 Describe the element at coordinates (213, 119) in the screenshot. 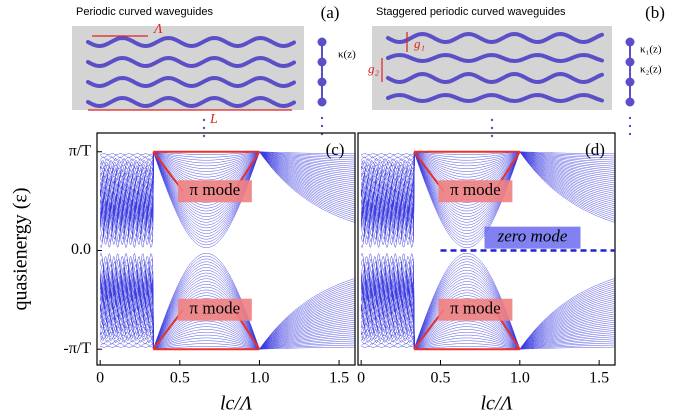

I see `length: L` at that location.